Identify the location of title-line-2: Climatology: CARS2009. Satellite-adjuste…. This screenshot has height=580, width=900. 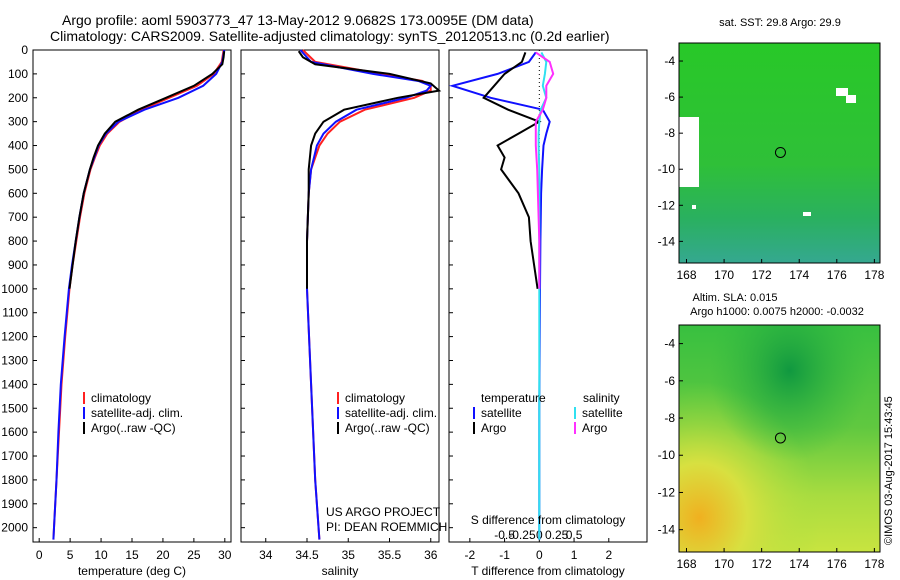
(330, 36).